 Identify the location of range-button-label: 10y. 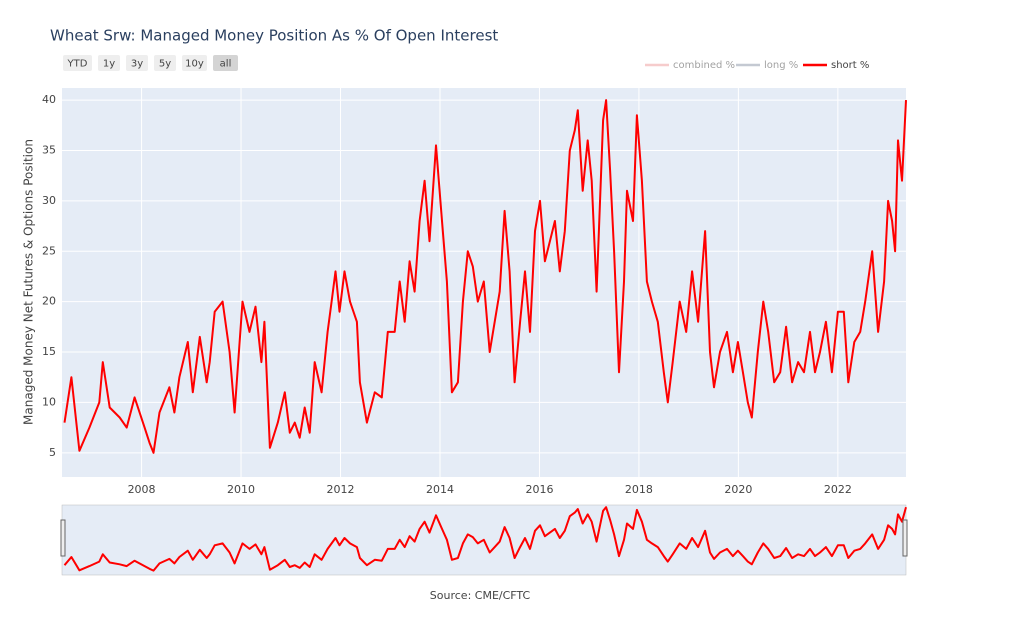
(194, 64).